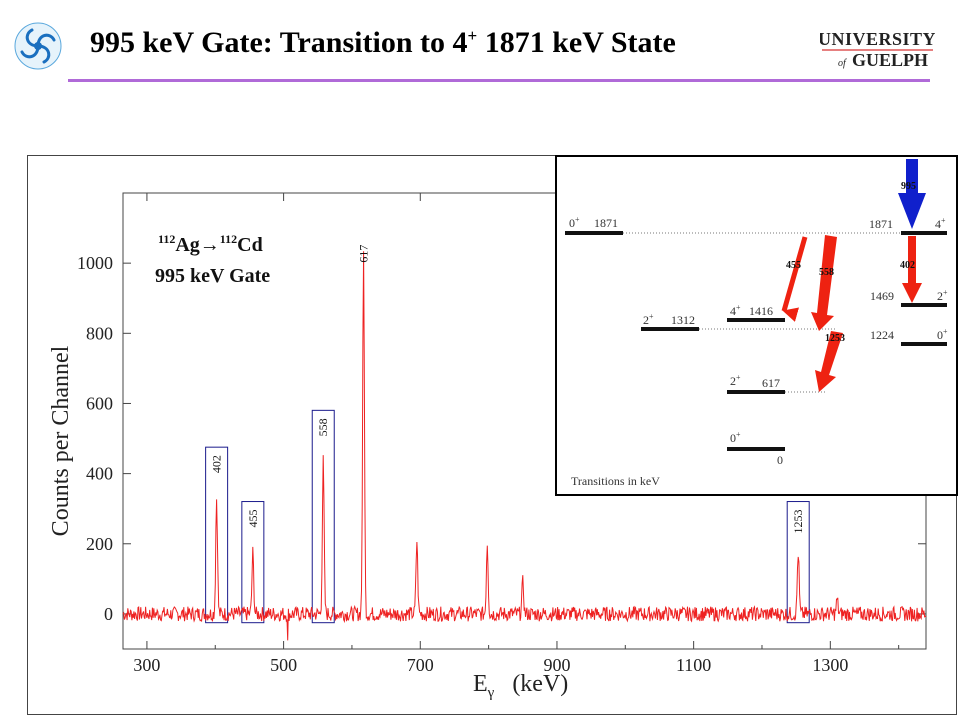  I want to click on y-tick-label: 200, so click(99, 544).